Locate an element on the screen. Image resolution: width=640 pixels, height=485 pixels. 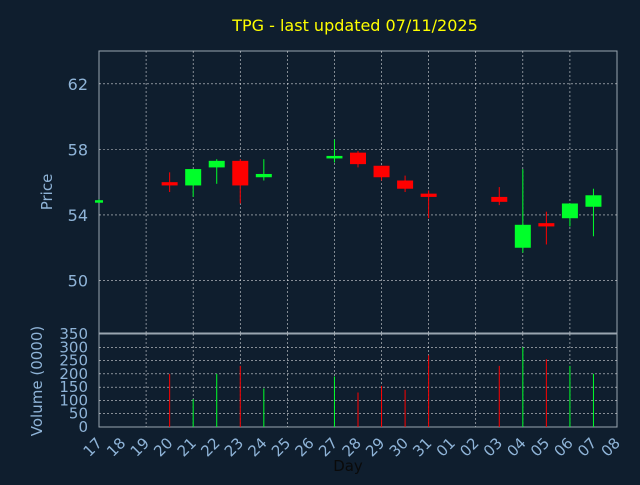
volume-y-tick-label: 350 is located at coordinates (73, 334).